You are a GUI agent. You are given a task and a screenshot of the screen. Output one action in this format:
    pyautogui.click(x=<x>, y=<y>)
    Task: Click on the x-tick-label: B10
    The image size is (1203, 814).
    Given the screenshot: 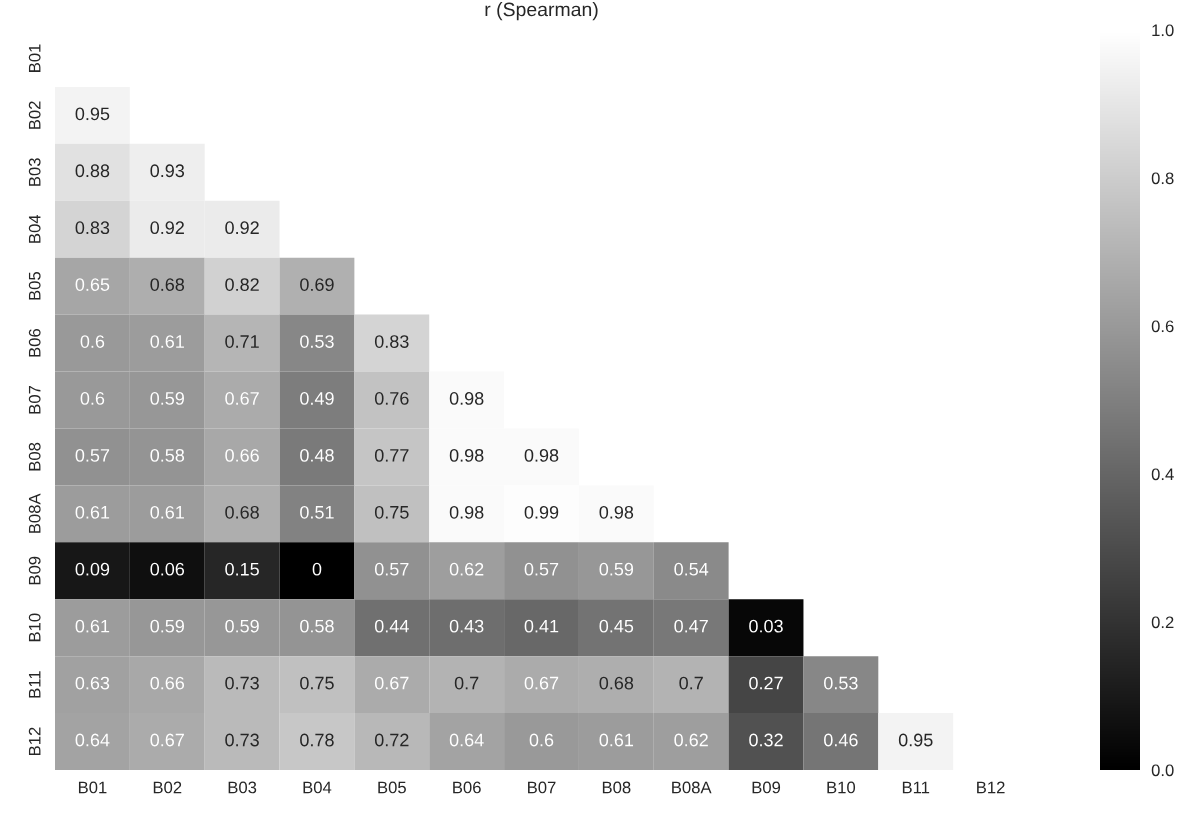 What is the action you would take?
    pyautogui.click(x=841, y=787)
    